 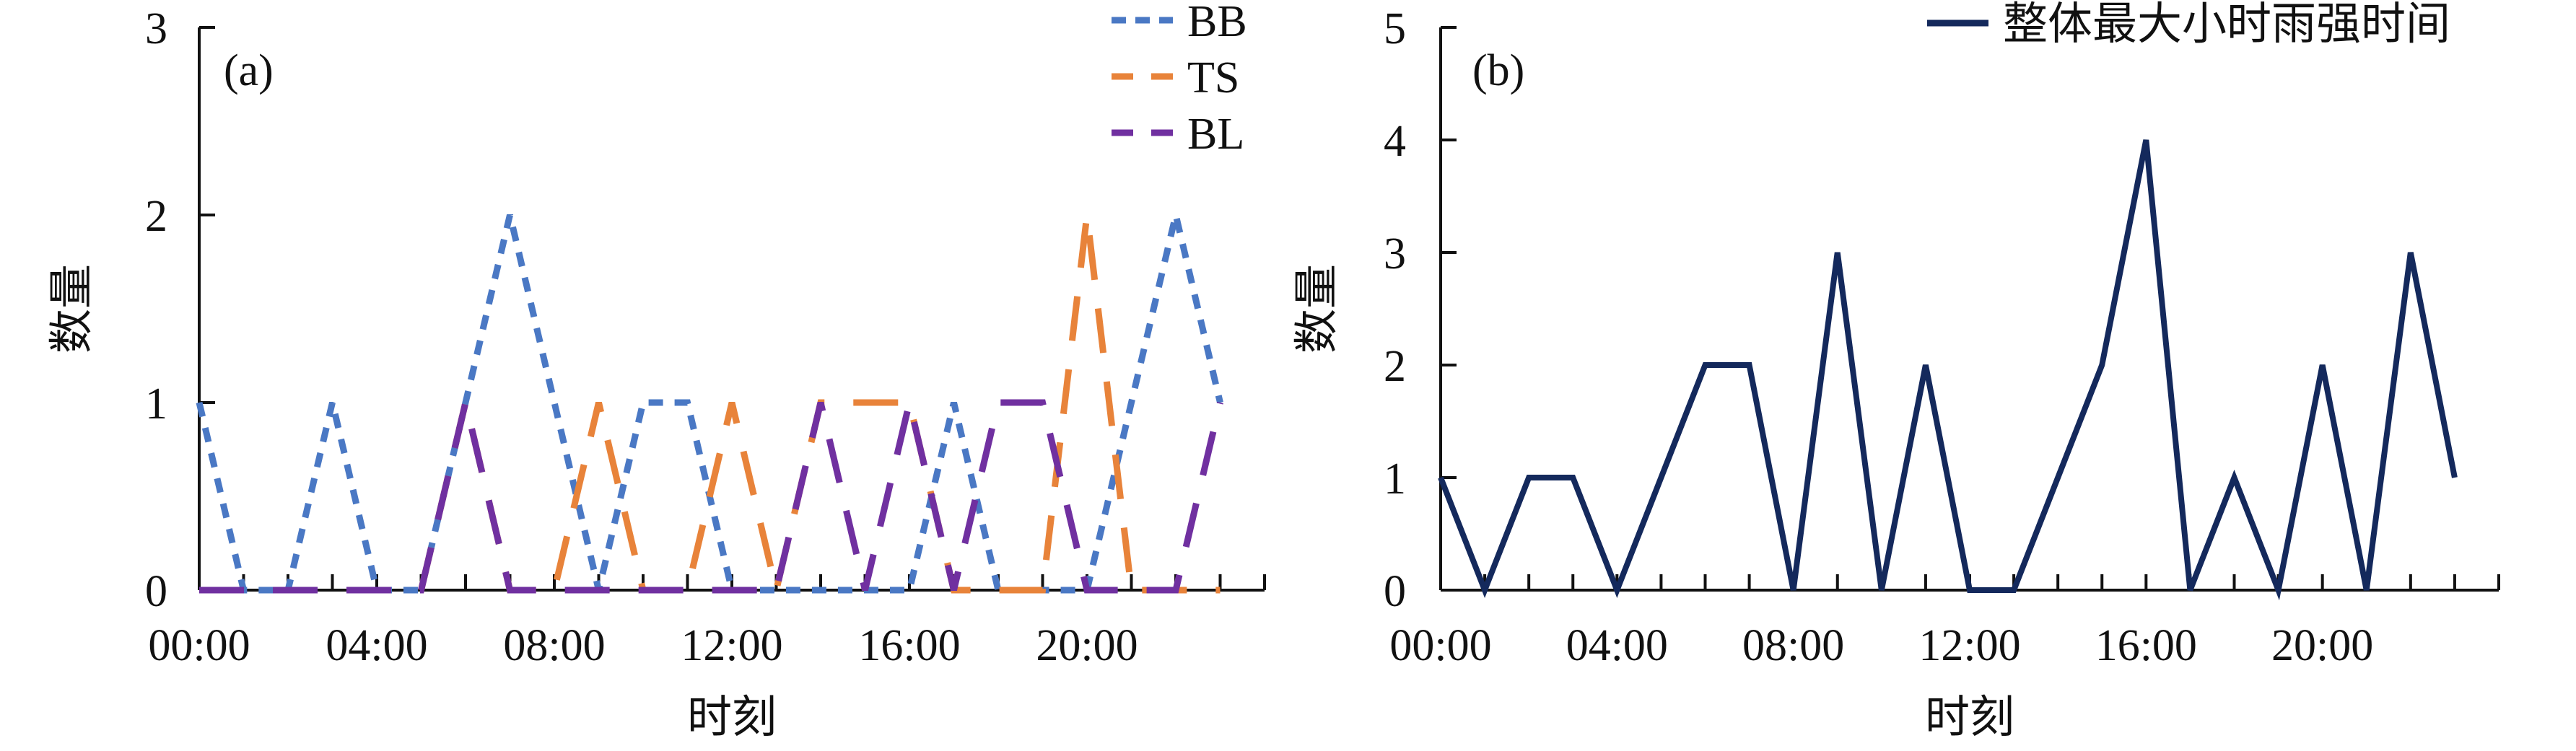 I want to click on y-tick-label: 5, so click(x=1395, y=28).